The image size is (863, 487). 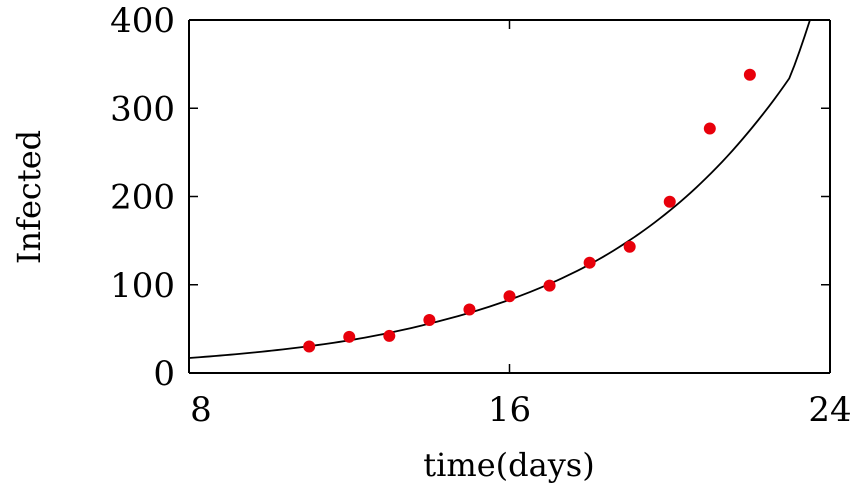 I want to click on y-axis-title: Infected, so click(x=29, y=197).